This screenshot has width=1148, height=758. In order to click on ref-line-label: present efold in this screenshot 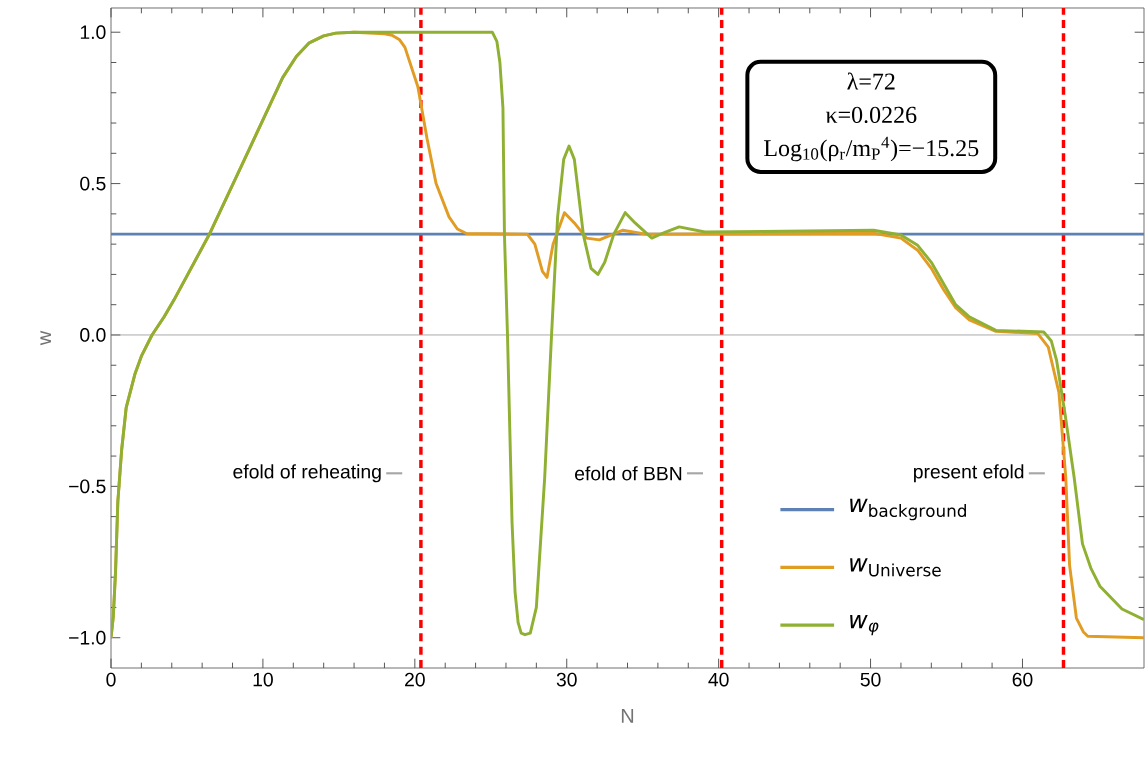, I will do `click(969, 473)`.